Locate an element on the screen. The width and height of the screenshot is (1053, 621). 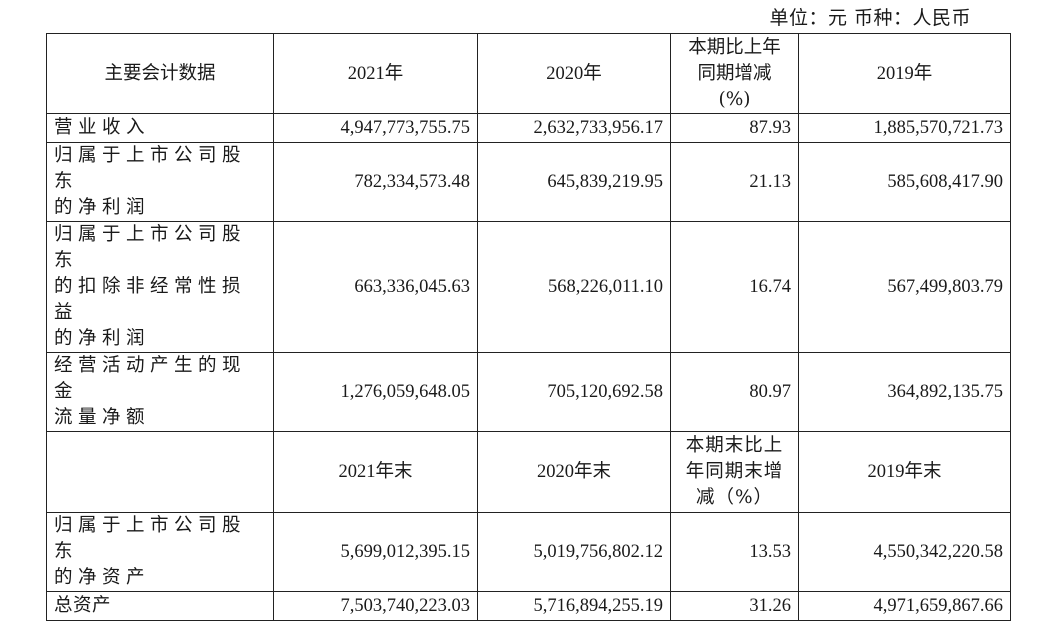
change-cell: 13.53 is located at coordinates (734, 552).